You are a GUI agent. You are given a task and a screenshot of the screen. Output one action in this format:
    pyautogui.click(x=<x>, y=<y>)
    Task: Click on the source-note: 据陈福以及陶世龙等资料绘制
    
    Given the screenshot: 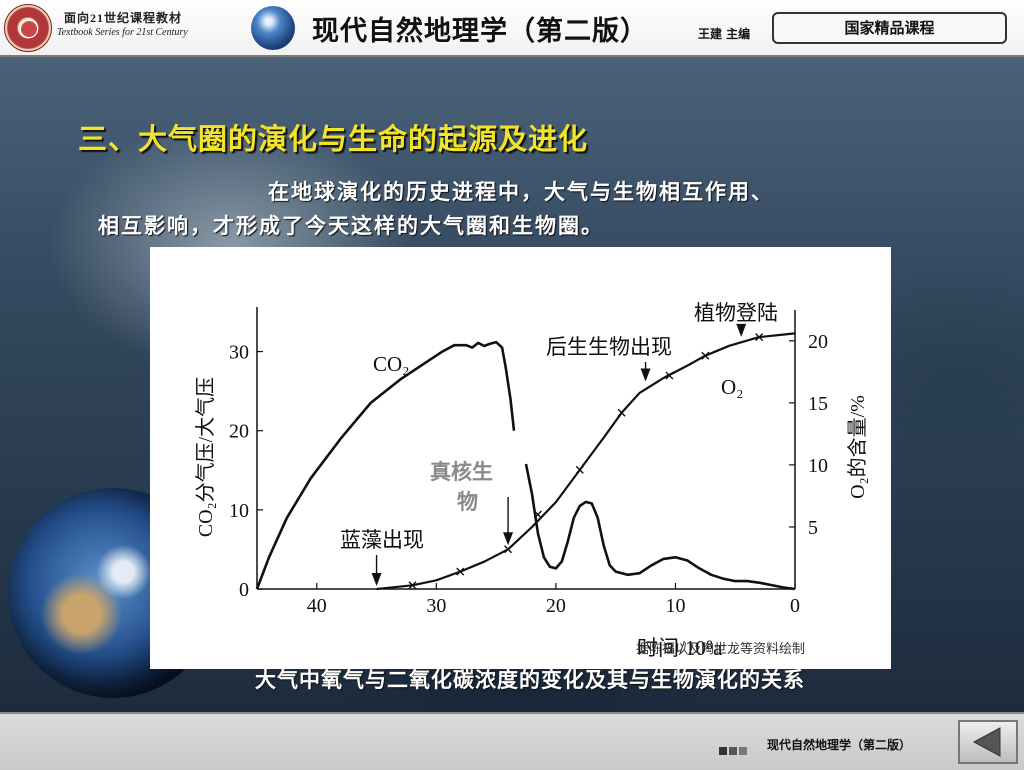 What is the action you would take?
    pyautogui.click(x=720, y=649)
    